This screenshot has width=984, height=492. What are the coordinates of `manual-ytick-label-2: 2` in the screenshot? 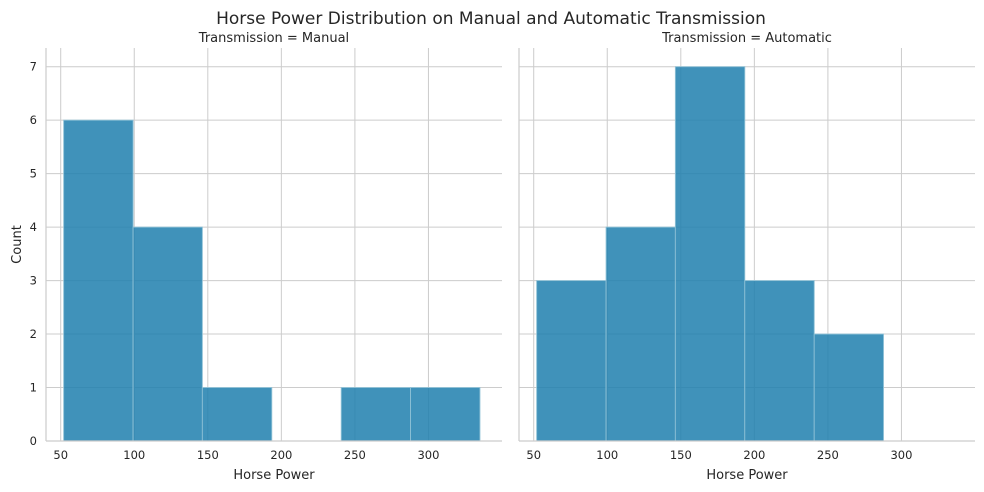 It's located at (33, 334).